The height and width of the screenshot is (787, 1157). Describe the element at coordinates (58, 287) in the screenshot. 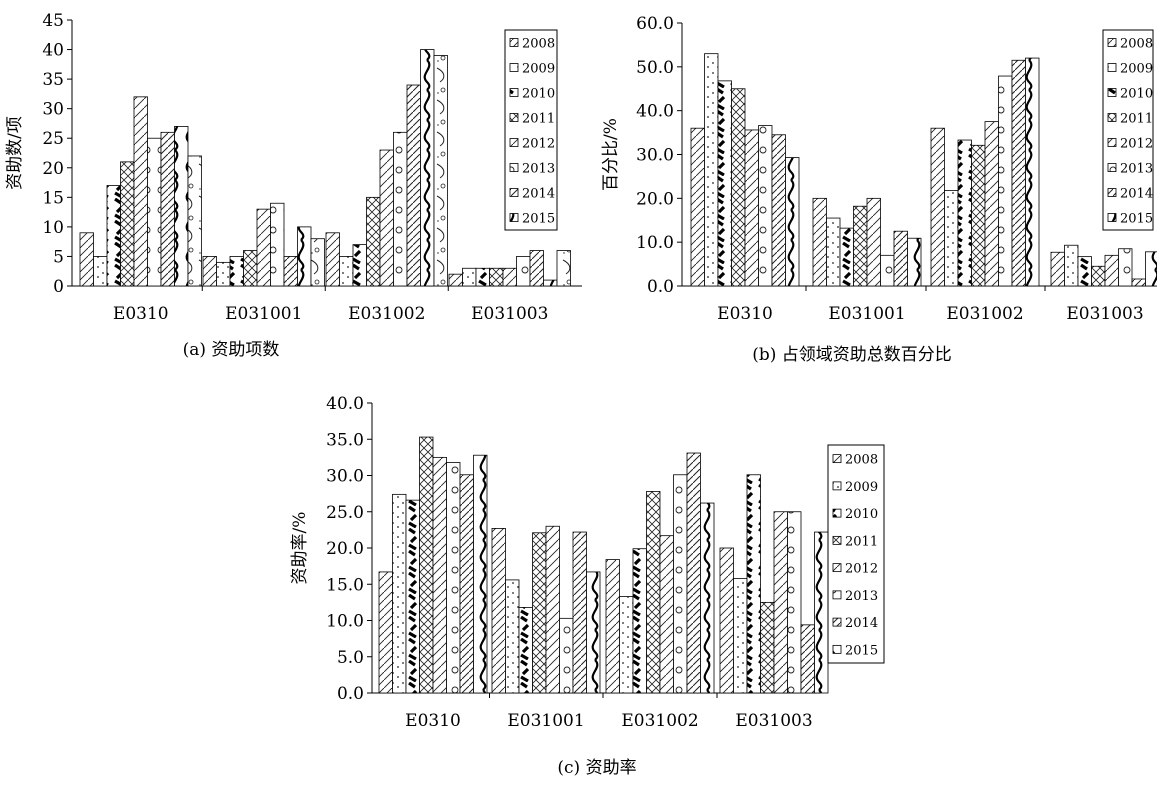

I see `y-tick-label: 0` at that location.